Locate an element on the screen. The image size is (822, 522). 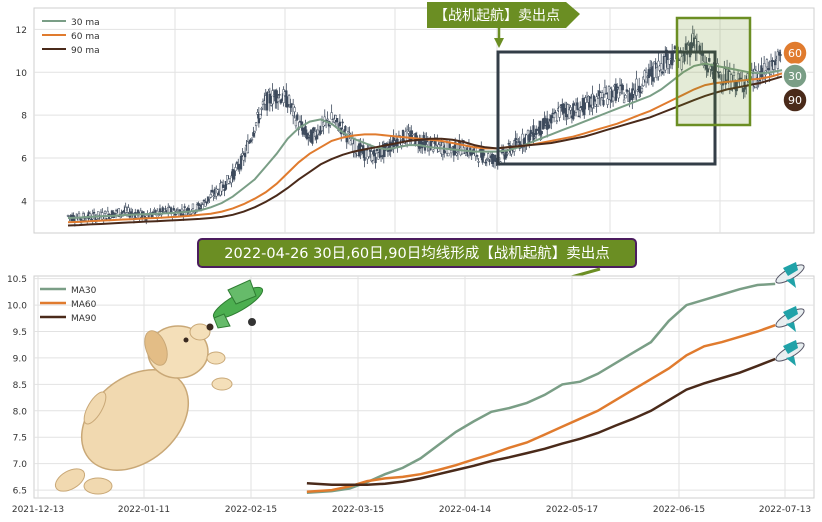
ma-chart-legend: MA30 MA60 MA90 is located at coordinates (68, 305).